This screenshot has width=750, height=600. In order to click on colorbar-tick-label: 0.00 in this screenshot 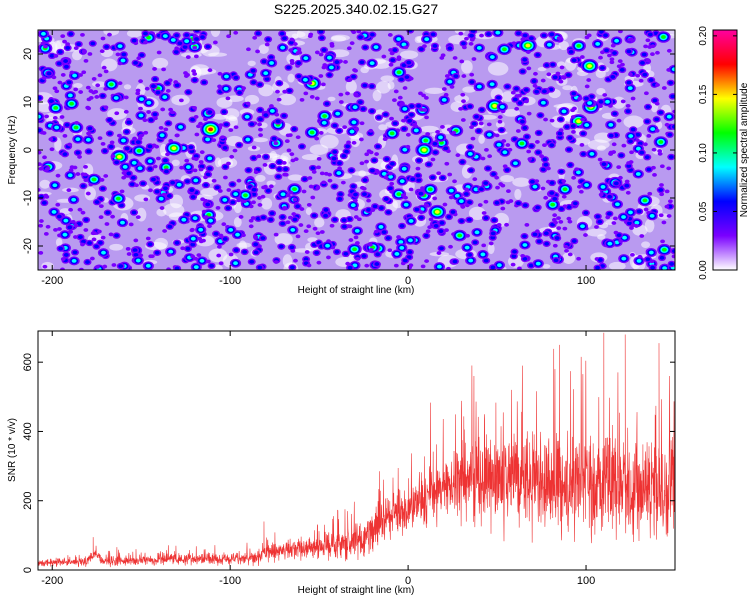, I will do `click(703, 270)`.